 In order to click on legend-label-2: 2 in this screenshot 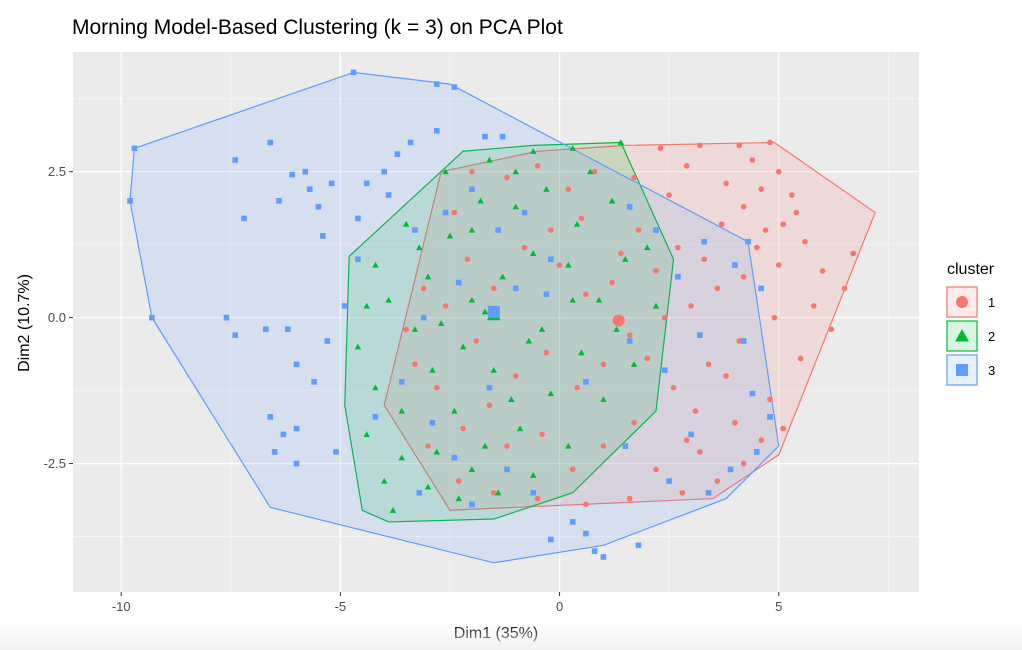, I will do `click(991, 336)`.